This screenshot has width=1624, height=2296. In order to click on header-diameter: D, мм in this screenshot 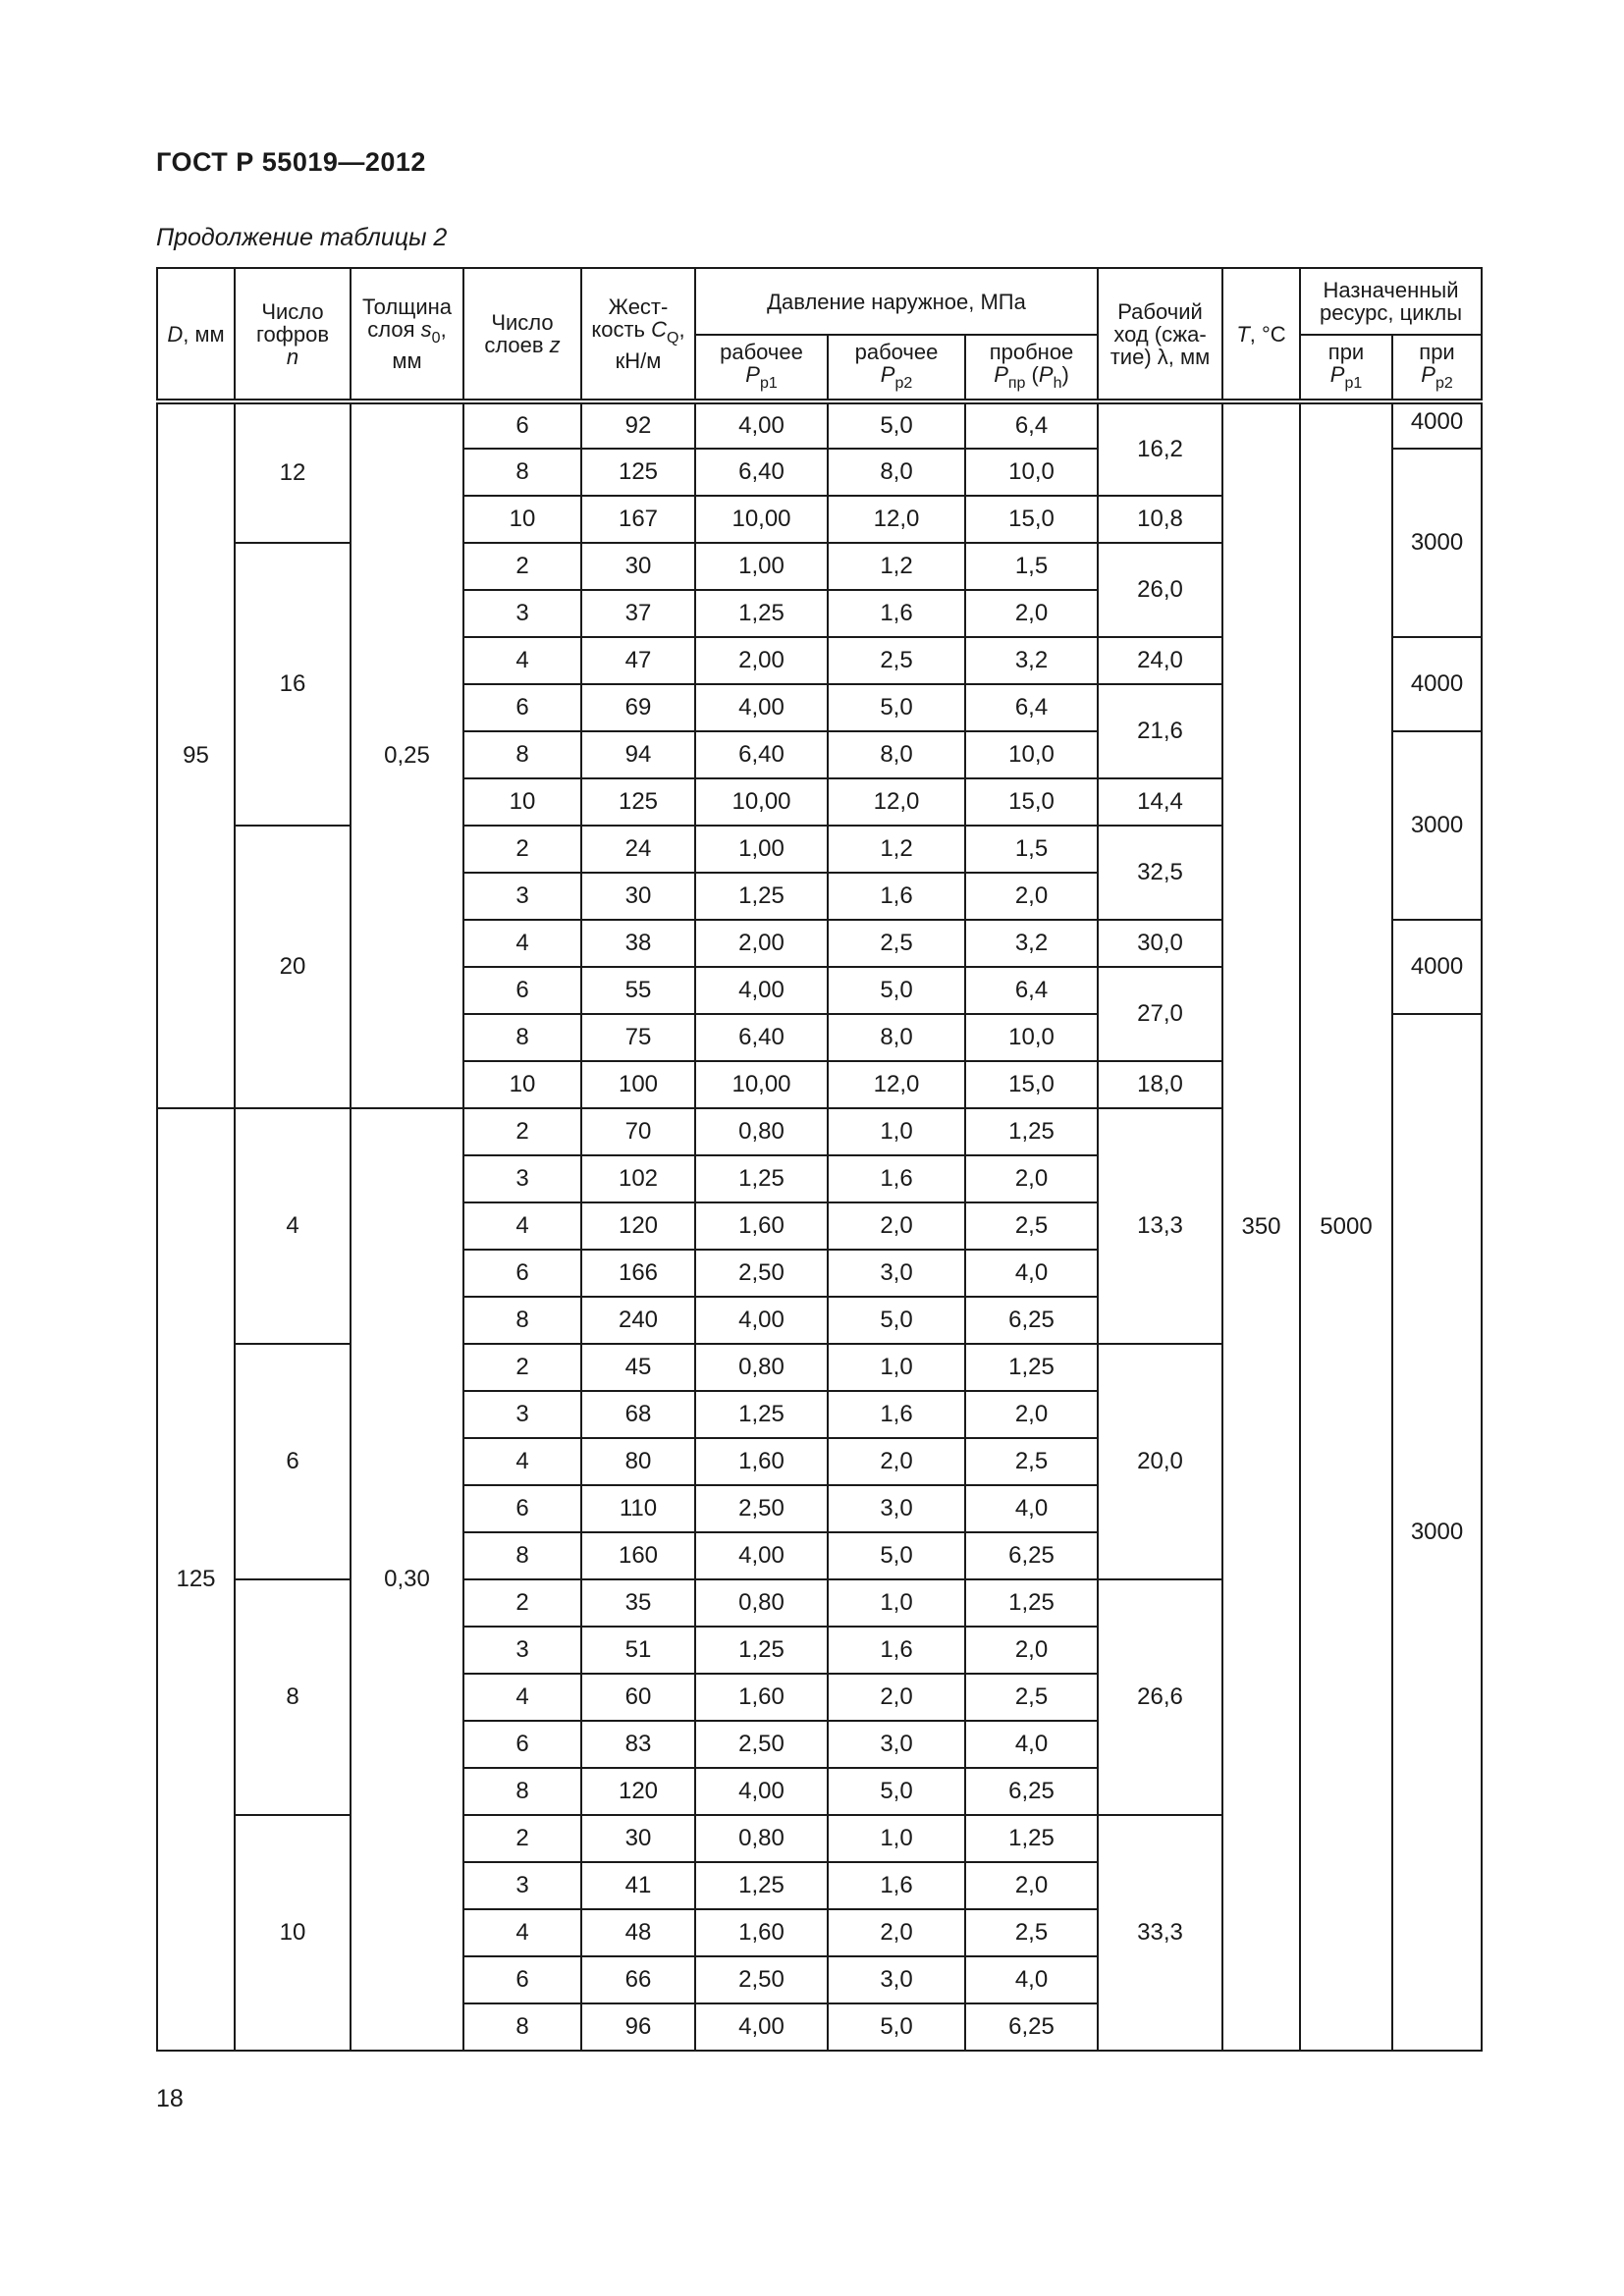, I will do `click(196, 335)`.